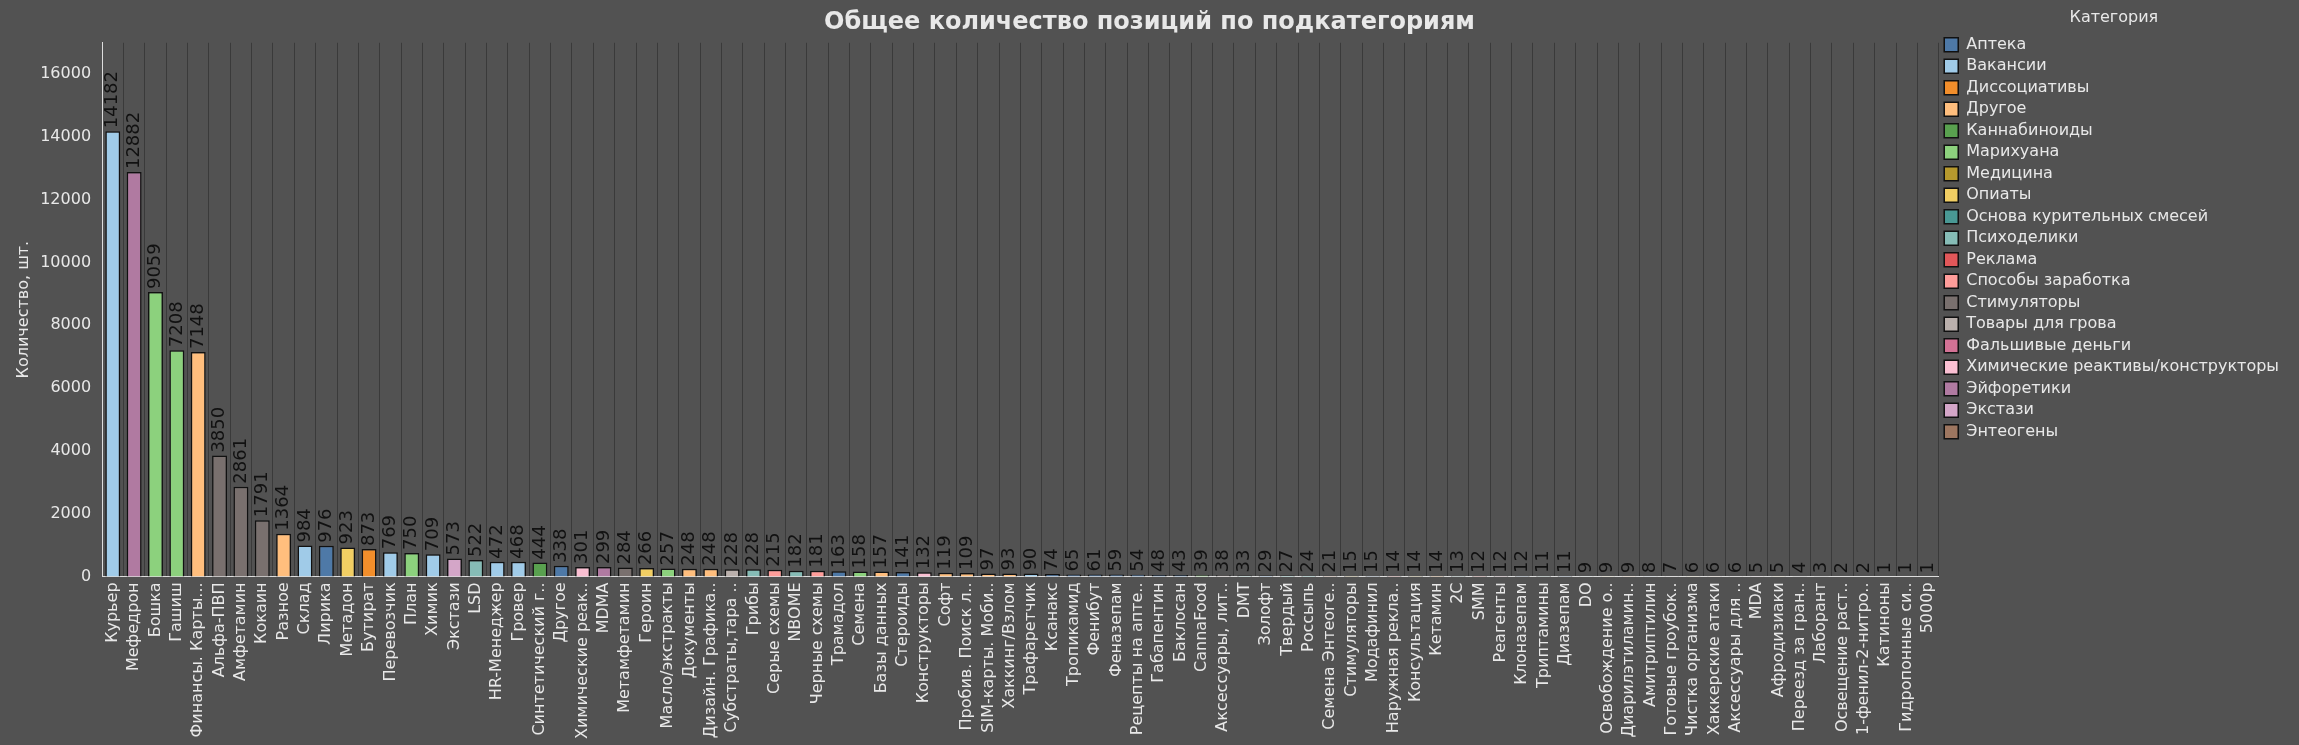 This screenshot has height=745, width=2299. Describe the element at coordinates (66, 73) in the screenshot. I see `y-tick-label: 16000` at that location.